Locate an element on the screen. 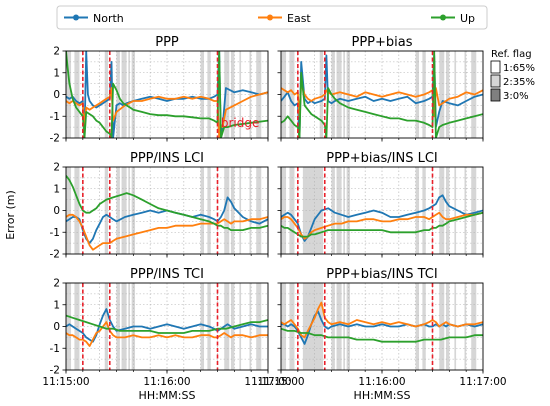 The image size is (550, 406). legend-label-east: East is located at coordinates (299, 18).